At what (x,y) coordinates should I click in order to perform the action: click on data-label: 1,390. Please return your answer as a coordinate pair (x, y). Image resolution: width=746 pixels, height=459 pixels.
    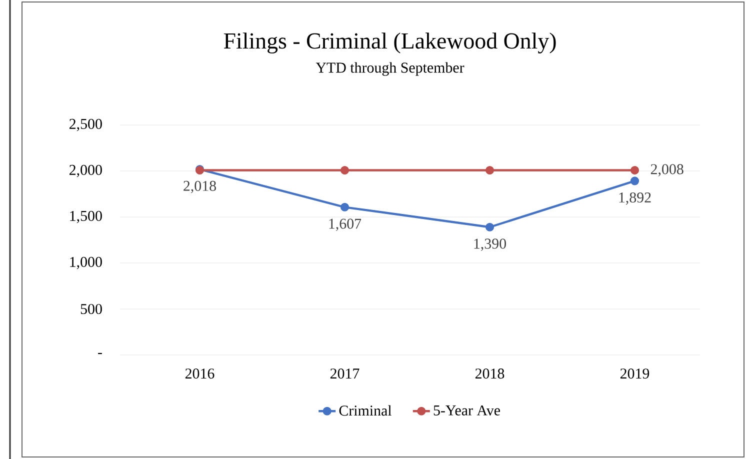
    Looking at the image, I should click on (490, 244).